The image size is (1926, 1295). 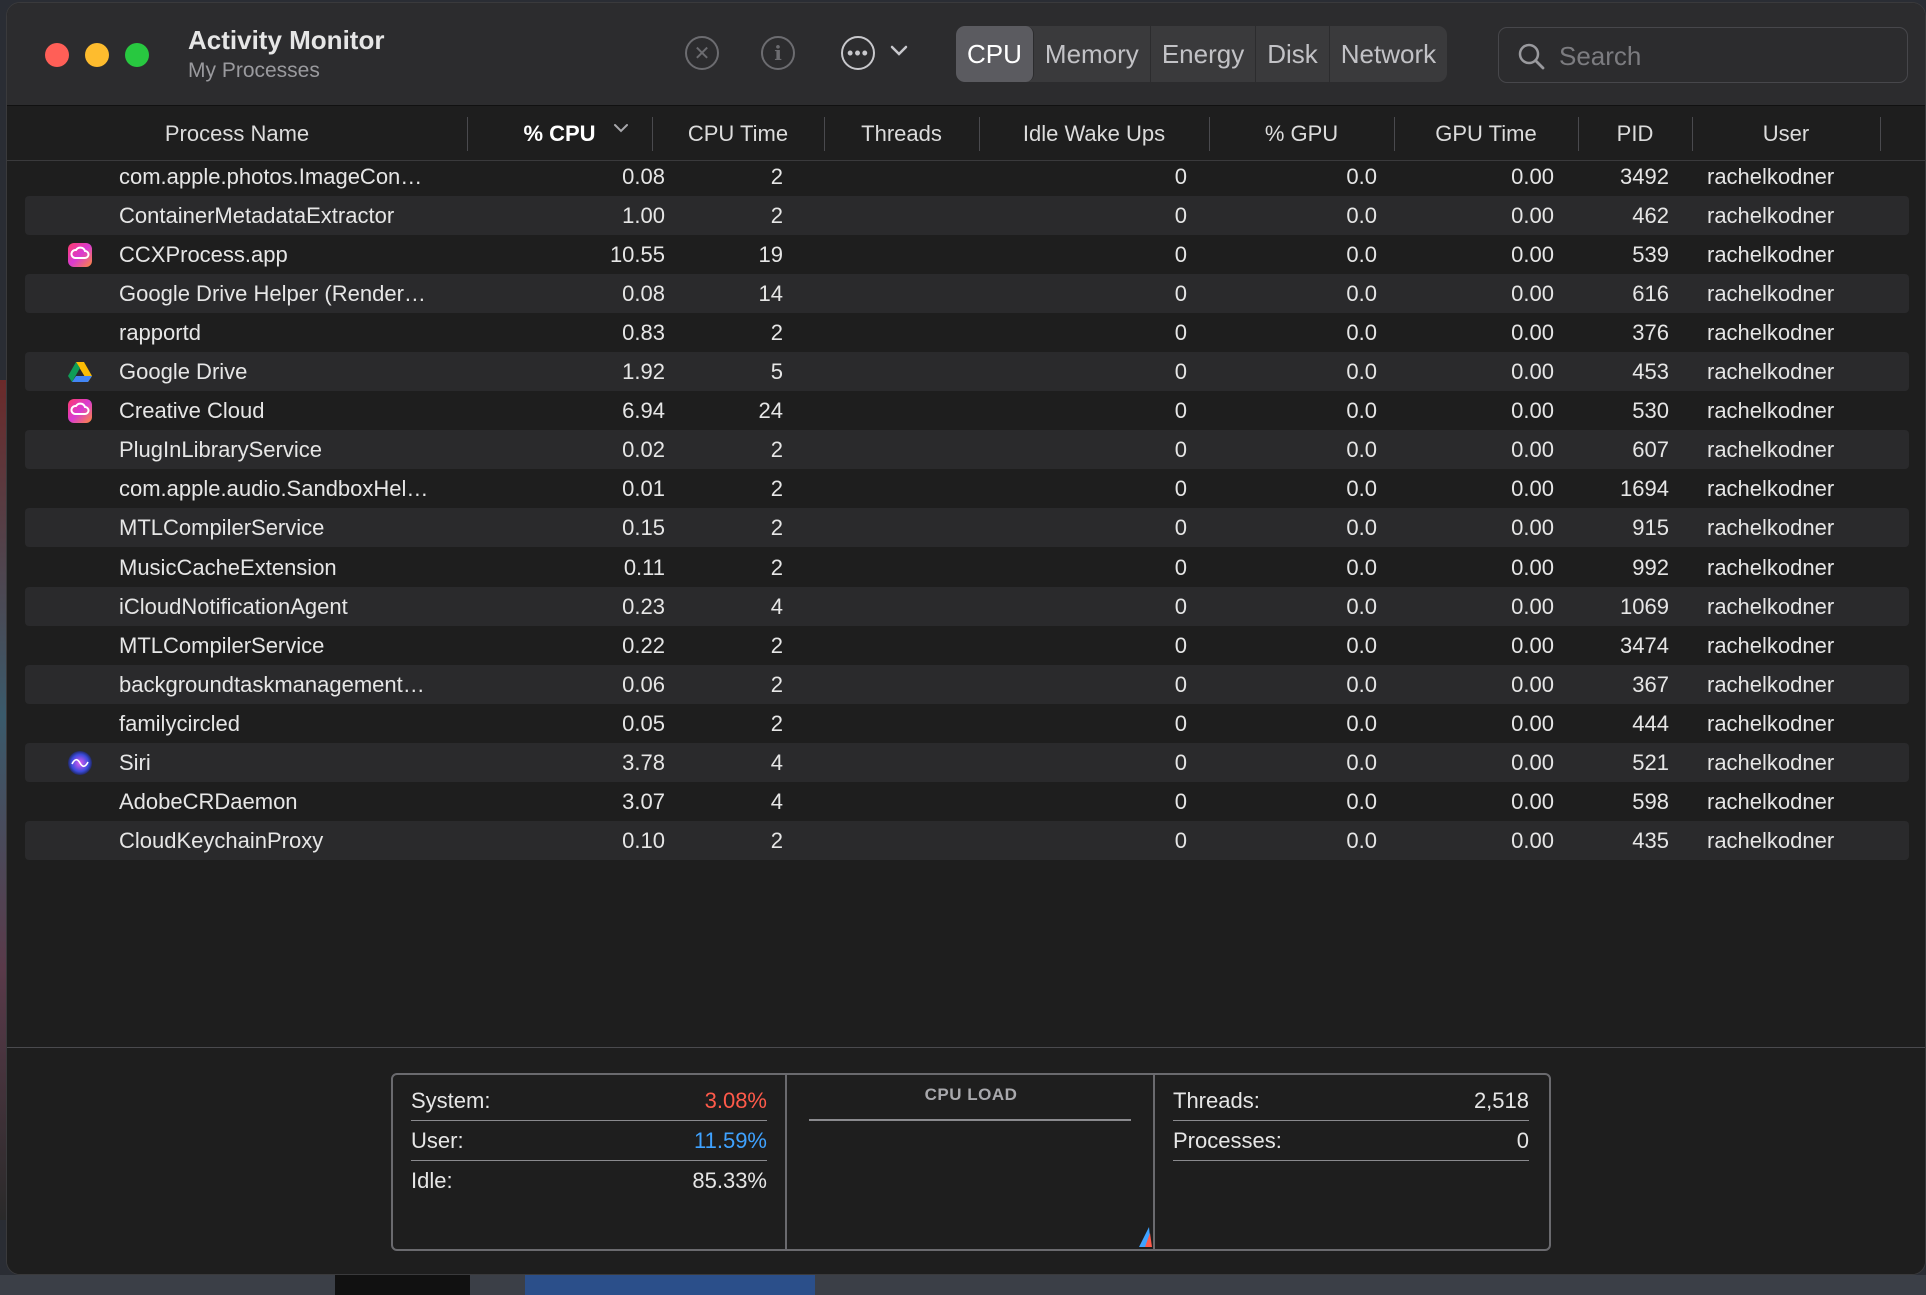 What do you see at coordinates (1635, 133) in the screenshot?
I see `column-header-pid: PID` at bounding box center [1635, 133].